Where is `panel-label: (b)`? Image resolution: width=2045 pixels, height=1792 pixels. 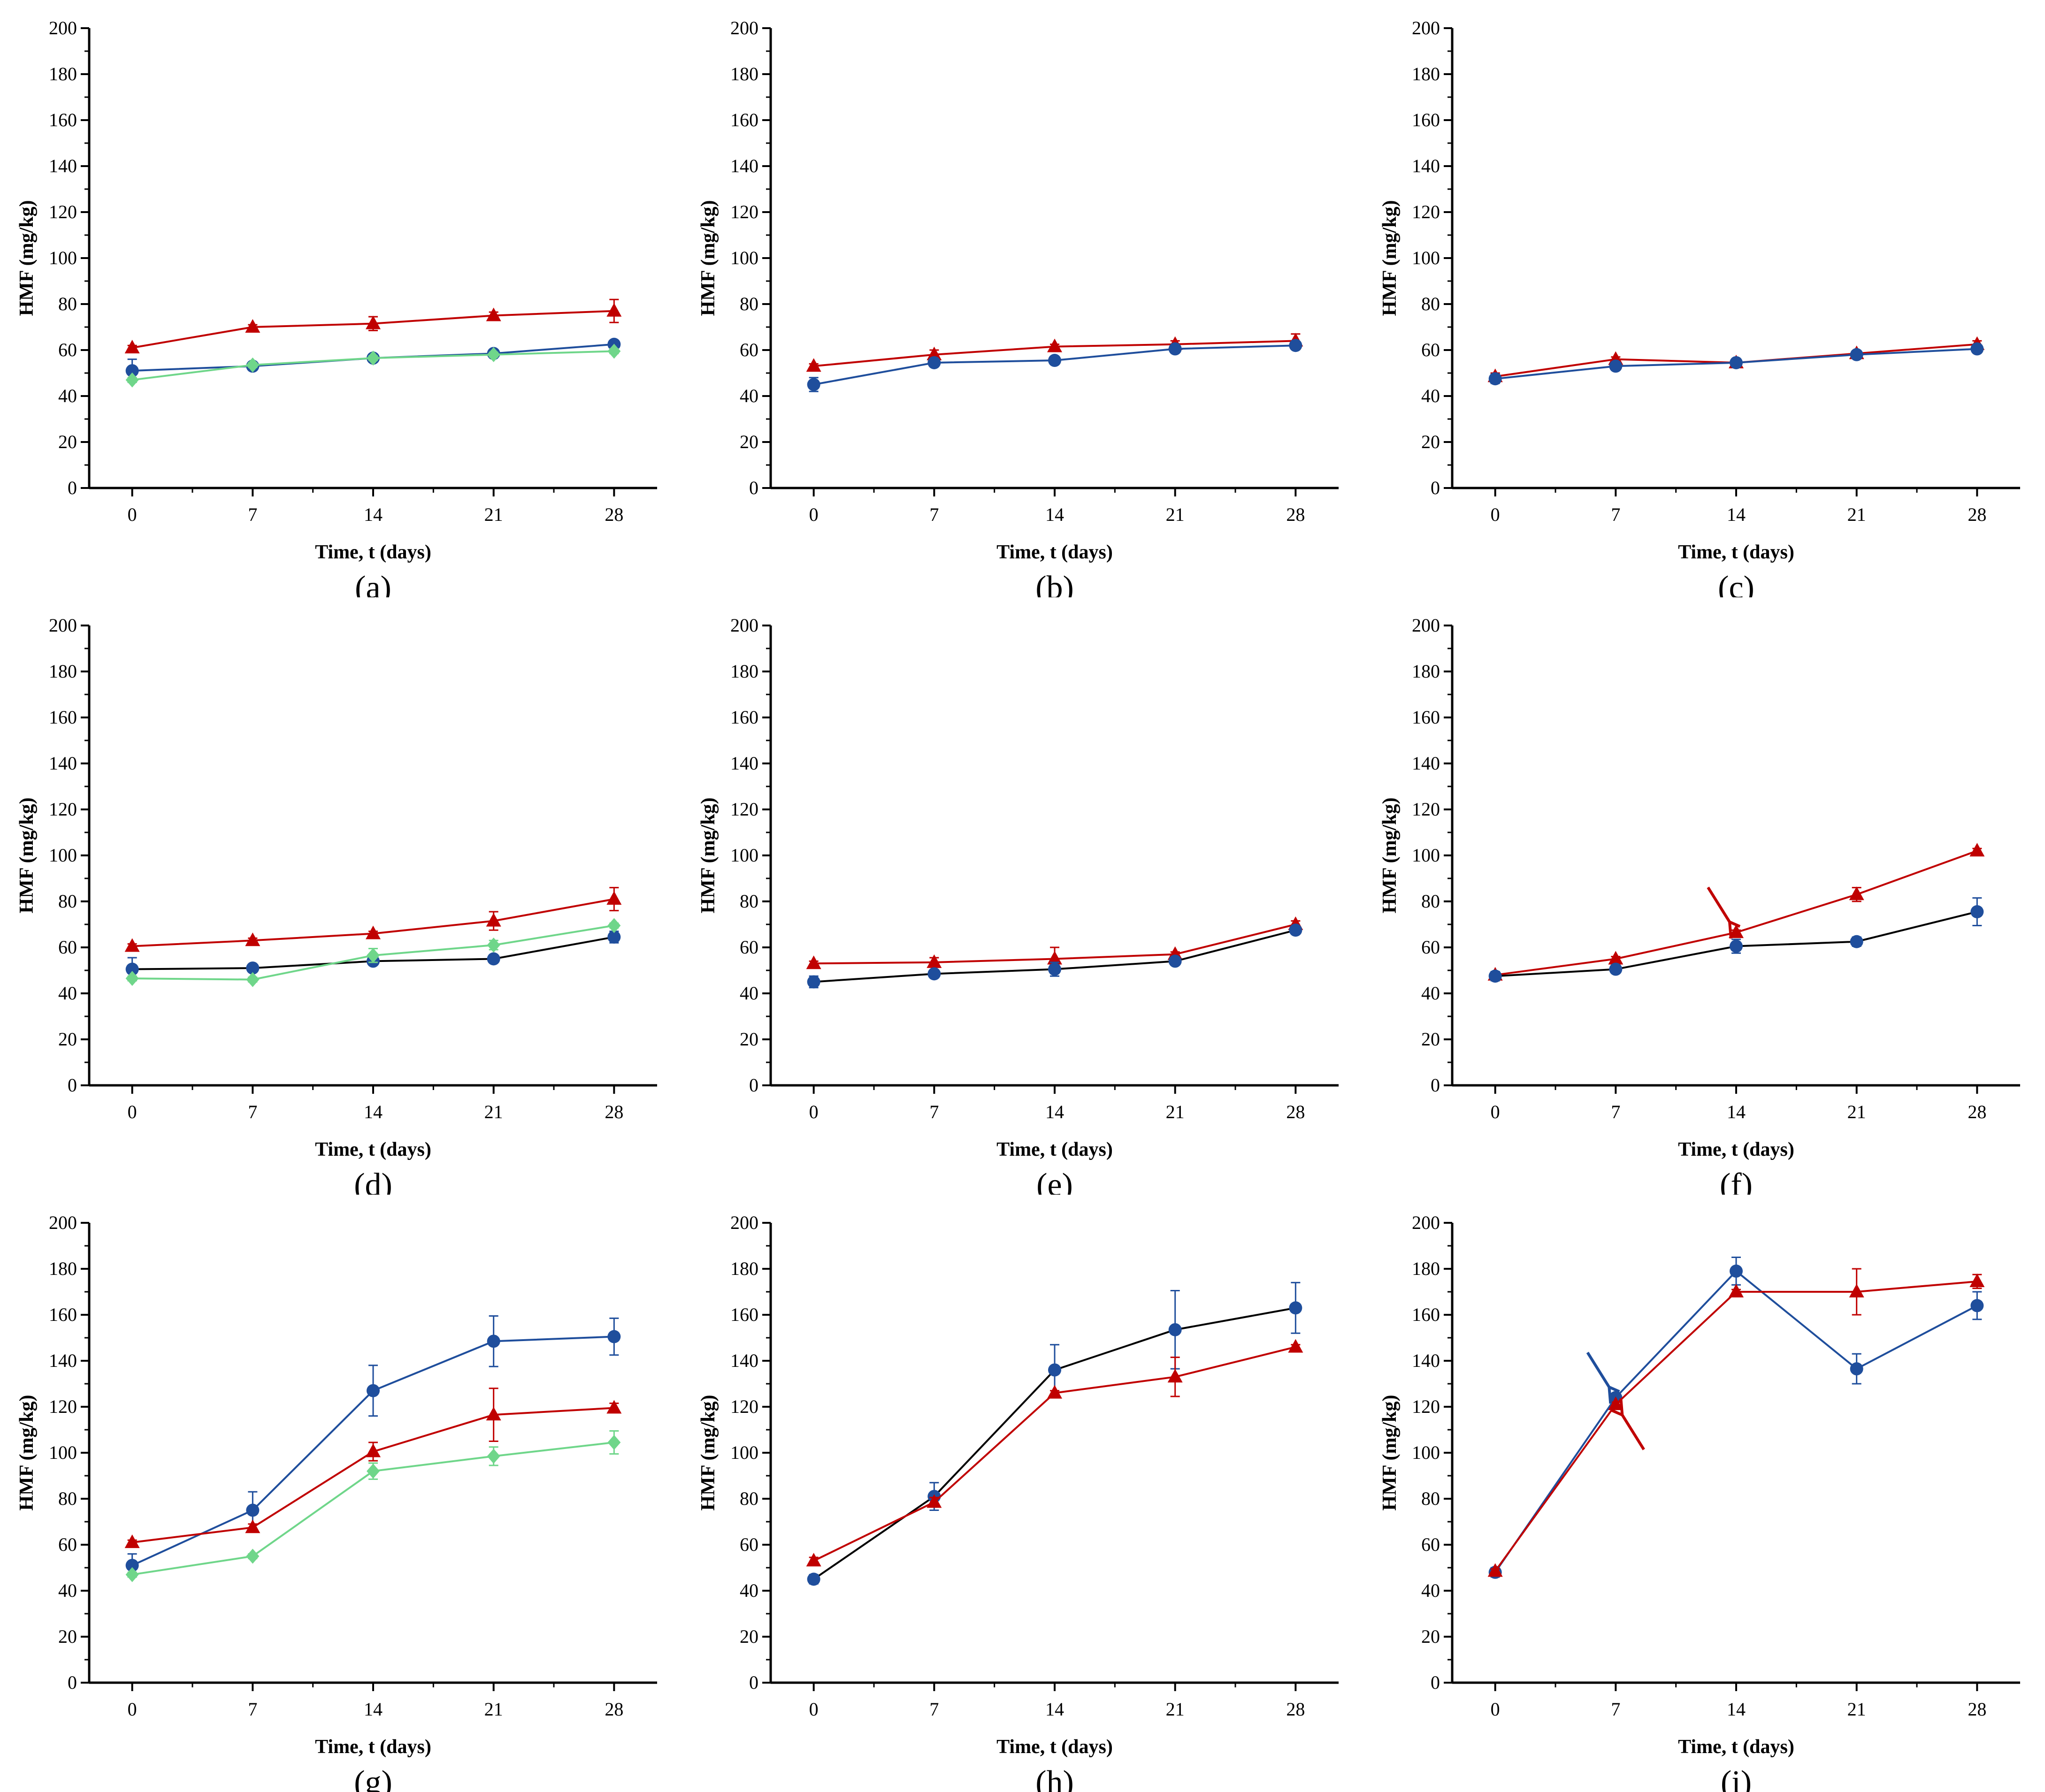
panel-label: (b) is located at coordinates (1055, 583).